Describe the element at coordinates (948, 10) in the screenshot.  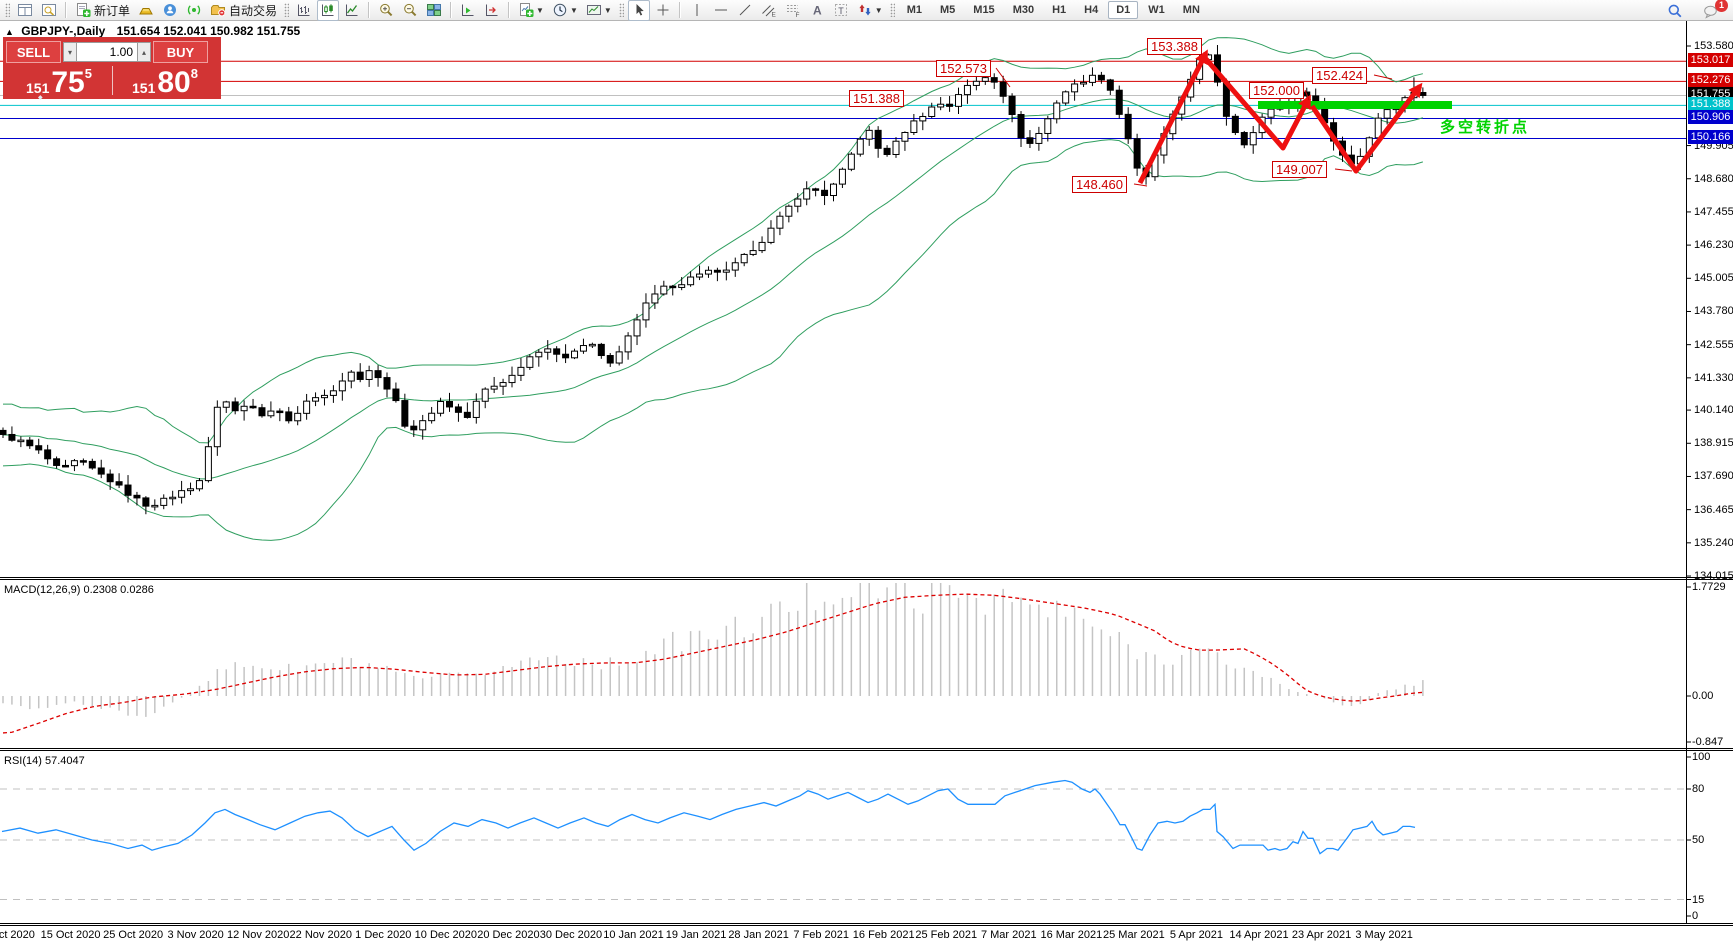
I see `timeframe-button-m5: M5` at that location.